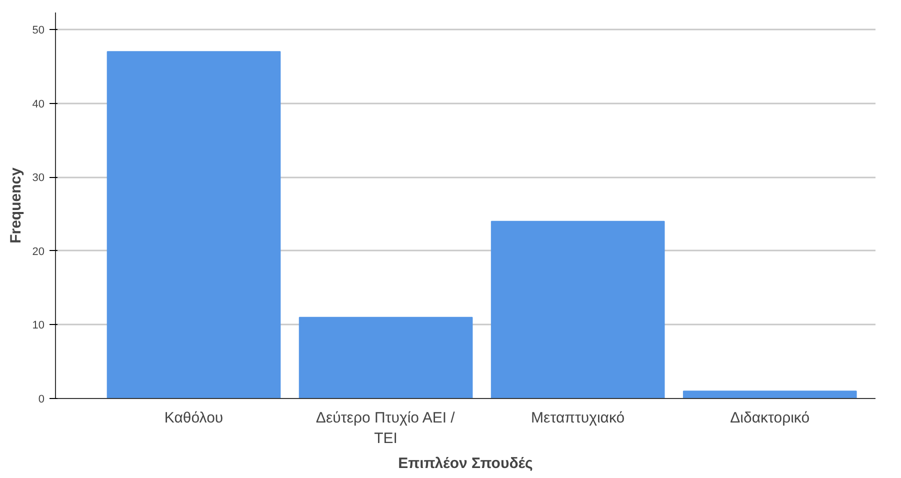 The height and width of the screenshot is (478, 901). What do you see at coordinates (386, 428) in the screenshot?
I see `x-tick-label: Δεύτερο Πτυχίο ΑΕΙ / ΤΕΙ` at bounding box center [386, 428].